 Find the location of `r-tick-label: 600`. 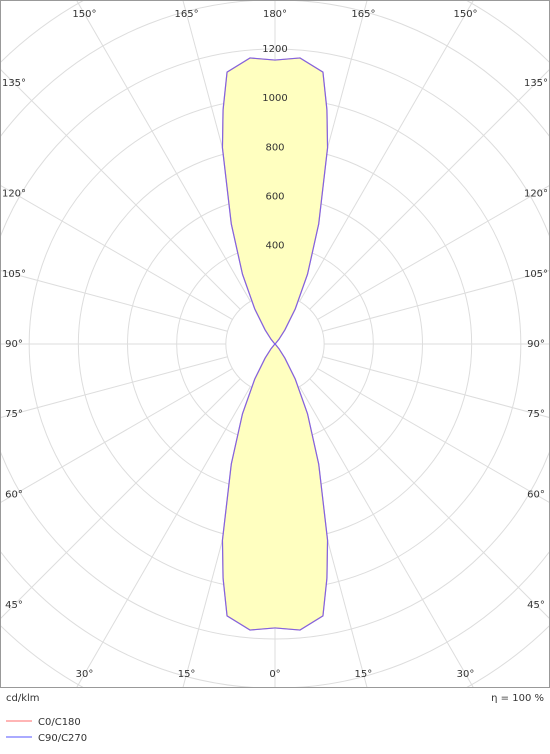

r-tick-label: 600 is located at coordinates (274, 197).